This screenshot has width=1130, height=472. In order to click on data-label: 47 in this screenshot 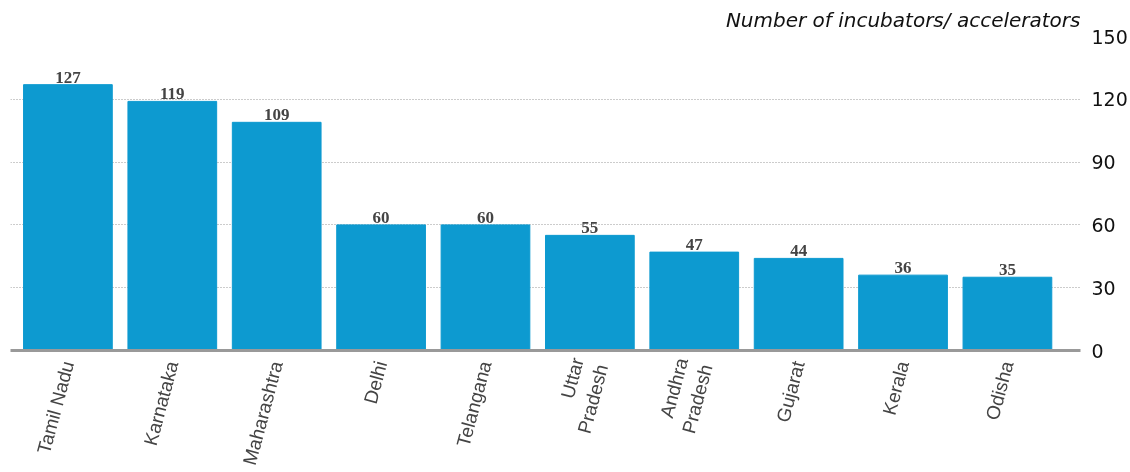, I will do `click(694, 245)`.